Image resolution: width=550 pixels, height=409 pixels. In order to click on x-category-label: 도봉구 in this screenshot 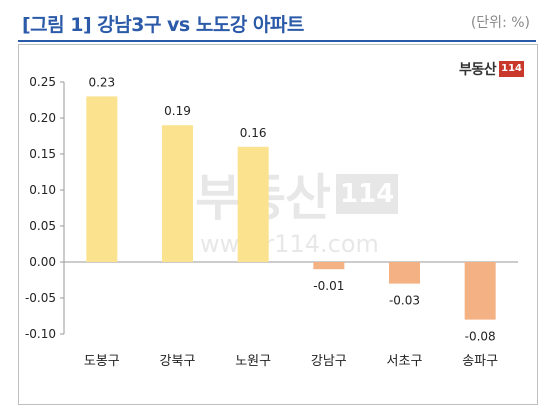, I will do `click(102, 361)`.